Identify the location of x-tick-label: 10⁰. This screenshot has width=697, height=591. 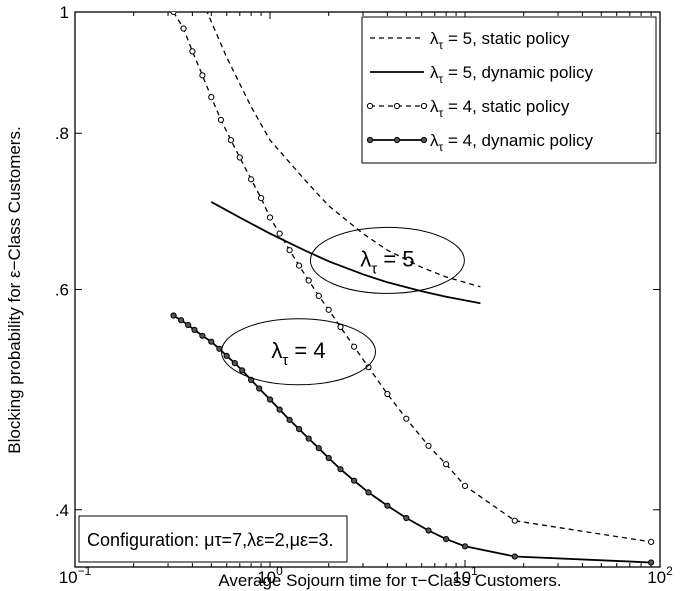
(270, 575).